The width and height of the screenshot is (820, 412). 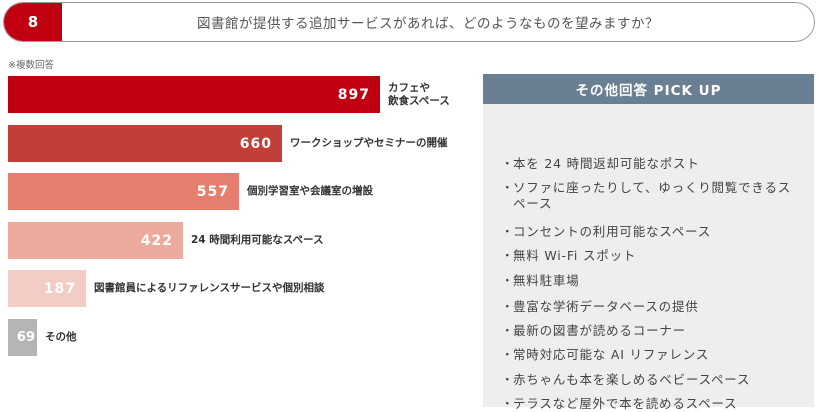 I want to click on bar-category-label: 24 時間利用可能なスペース, so click(x=257, y=240).